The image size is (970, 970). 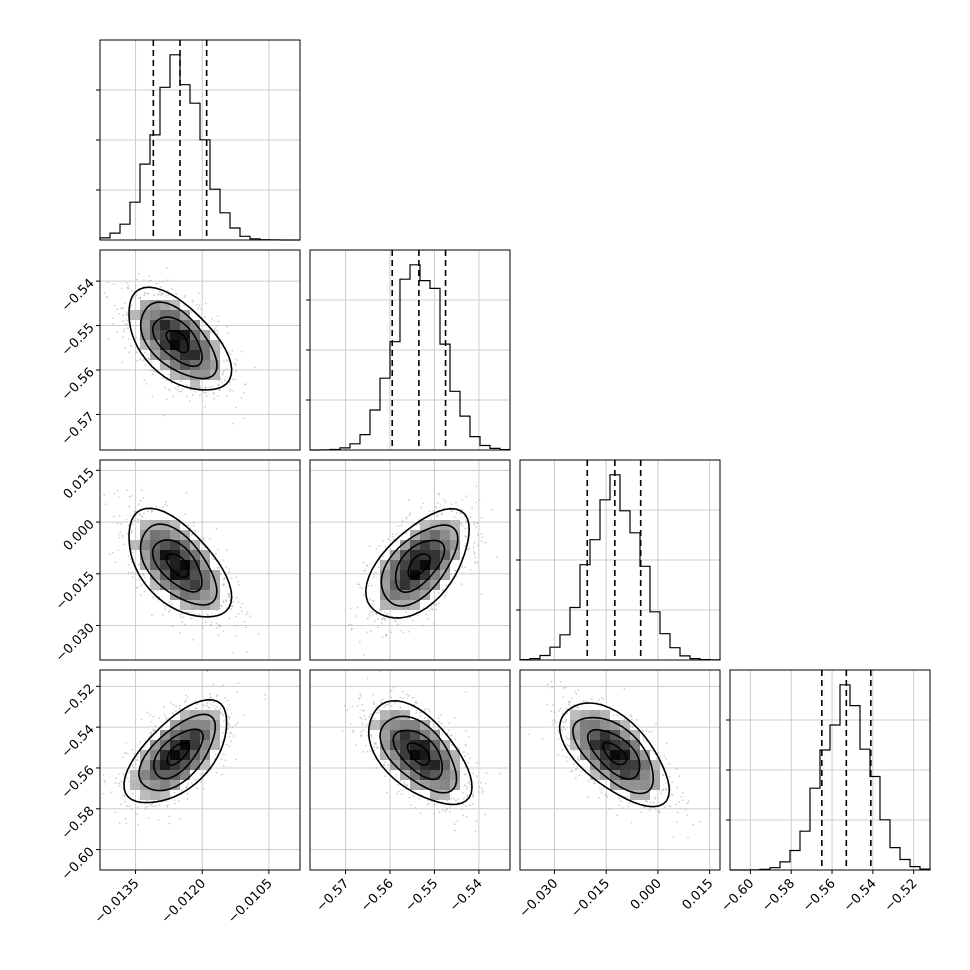 I want to click on density-plot-area, so click(x=410, y=560).